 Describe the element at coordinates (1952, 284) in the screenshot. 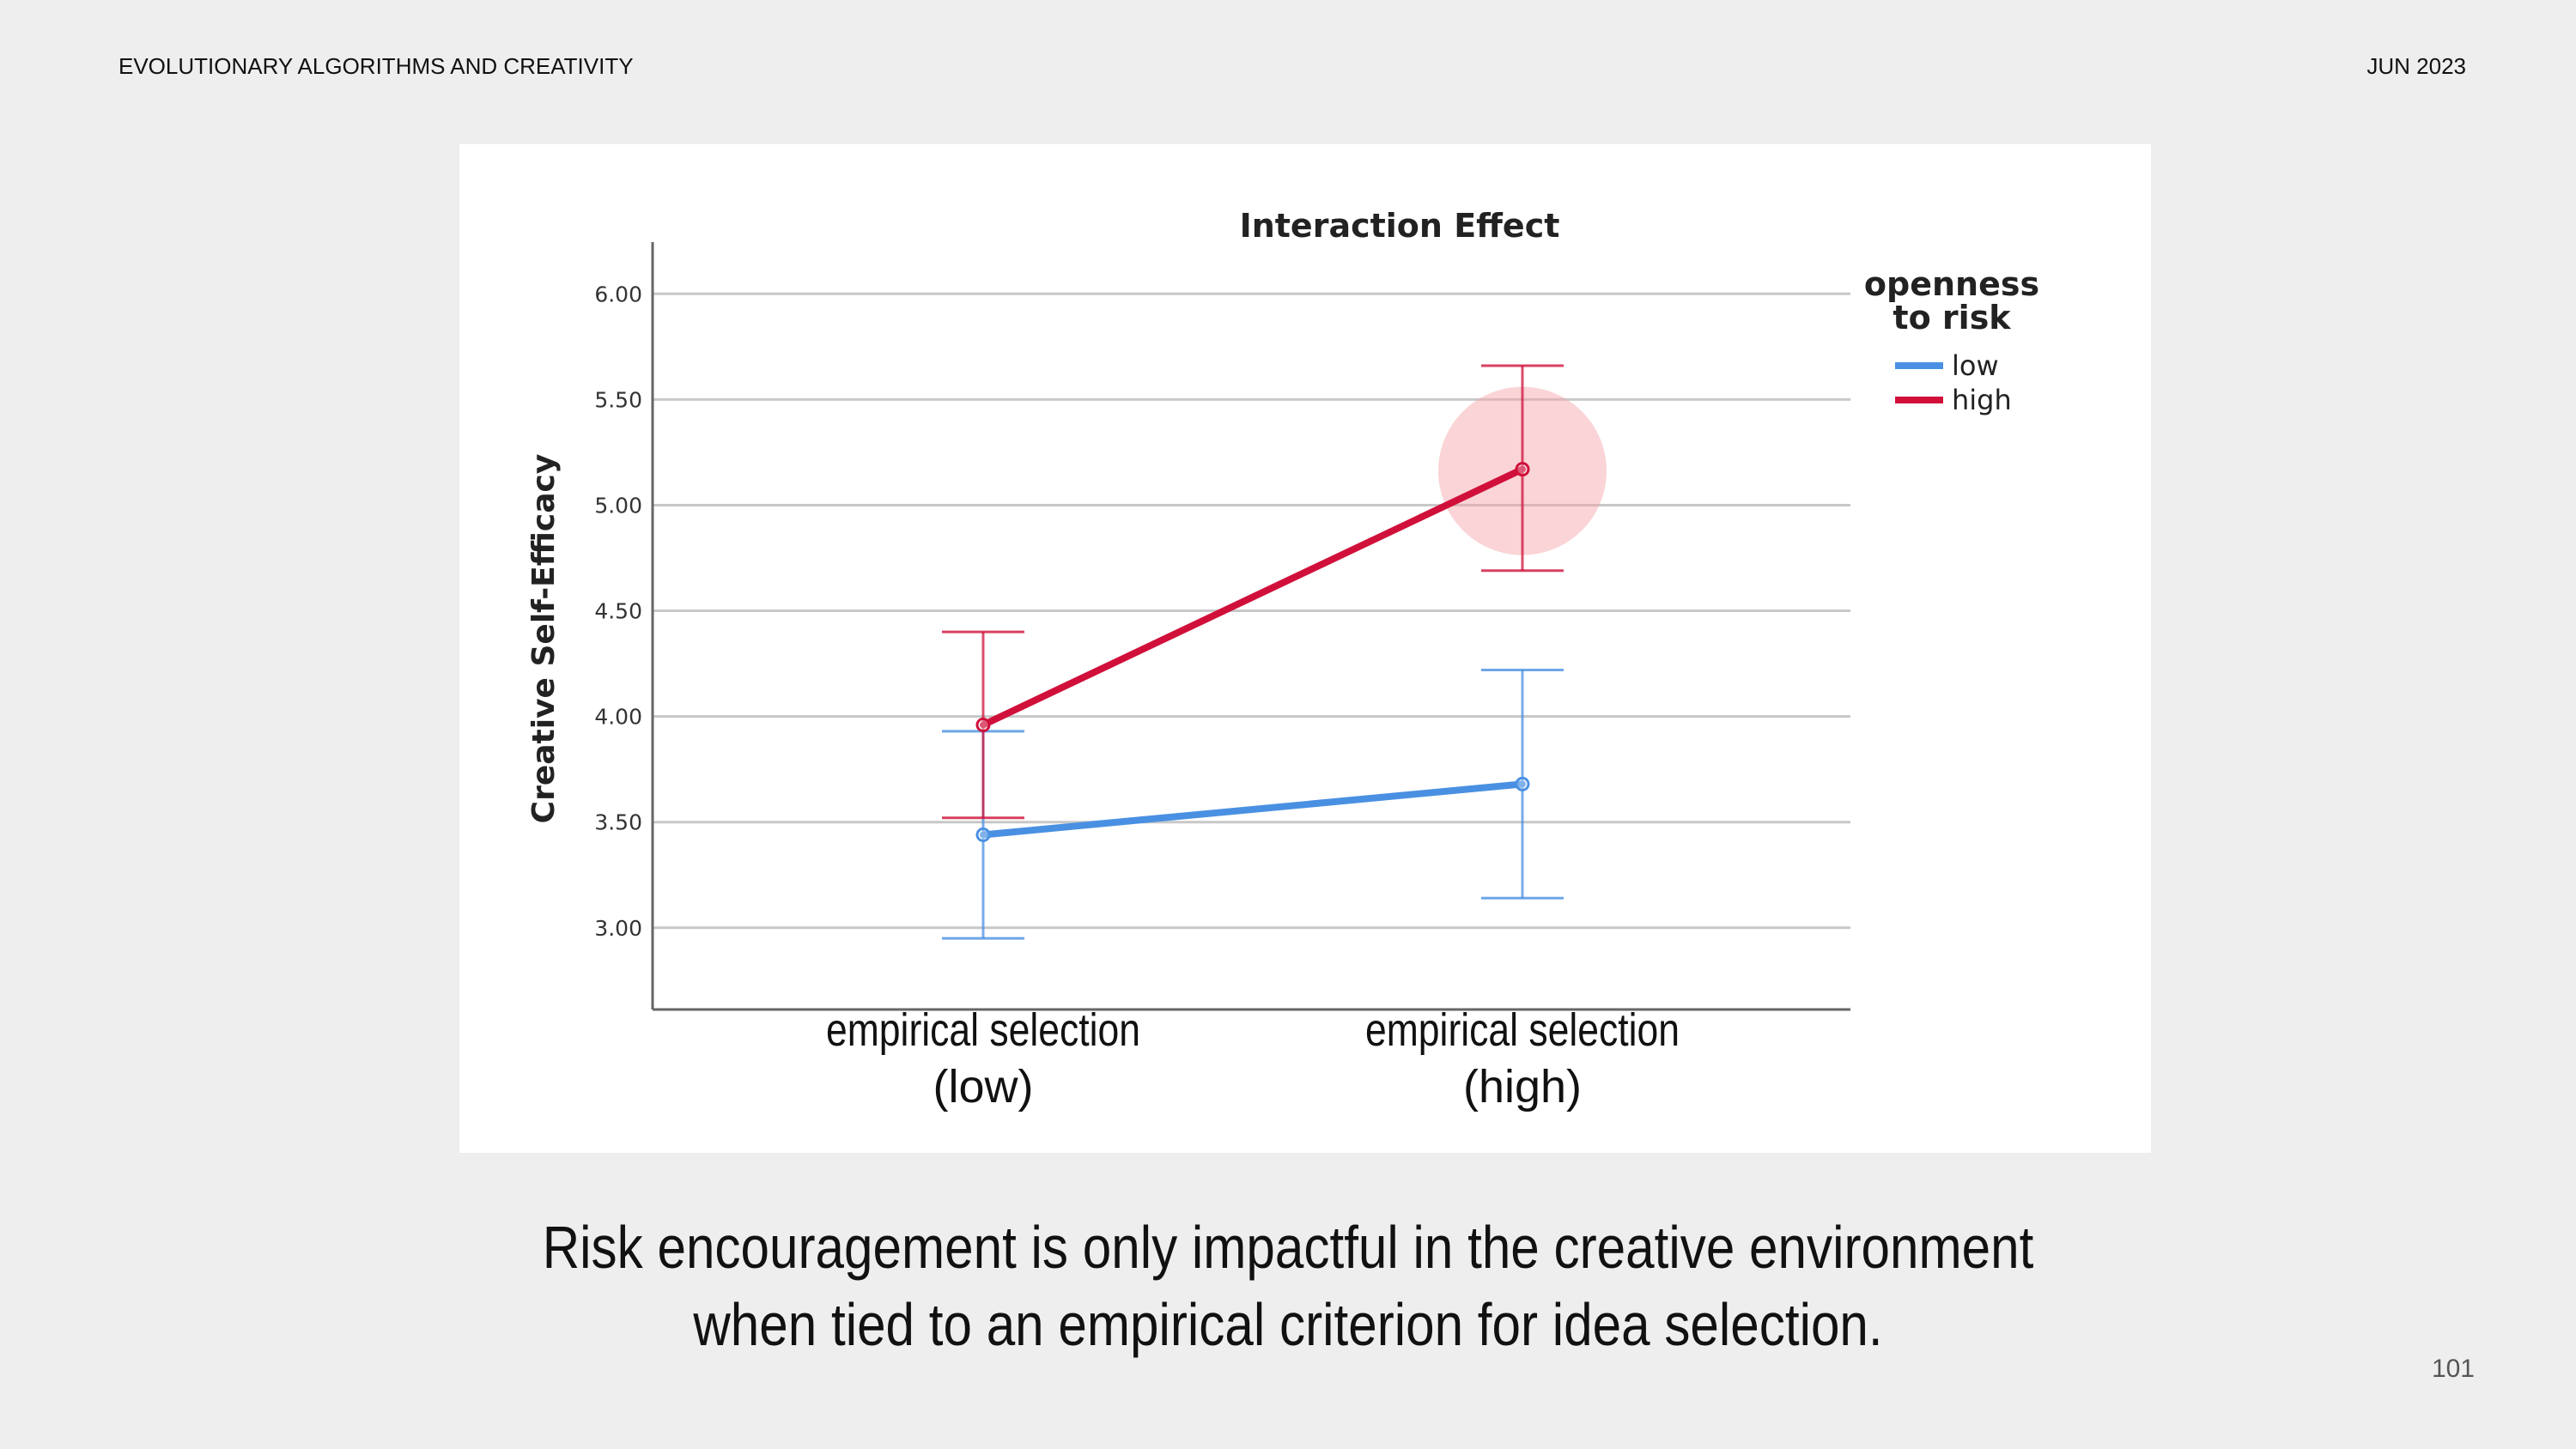

I see `legend-title-line-1: openness` at that location.